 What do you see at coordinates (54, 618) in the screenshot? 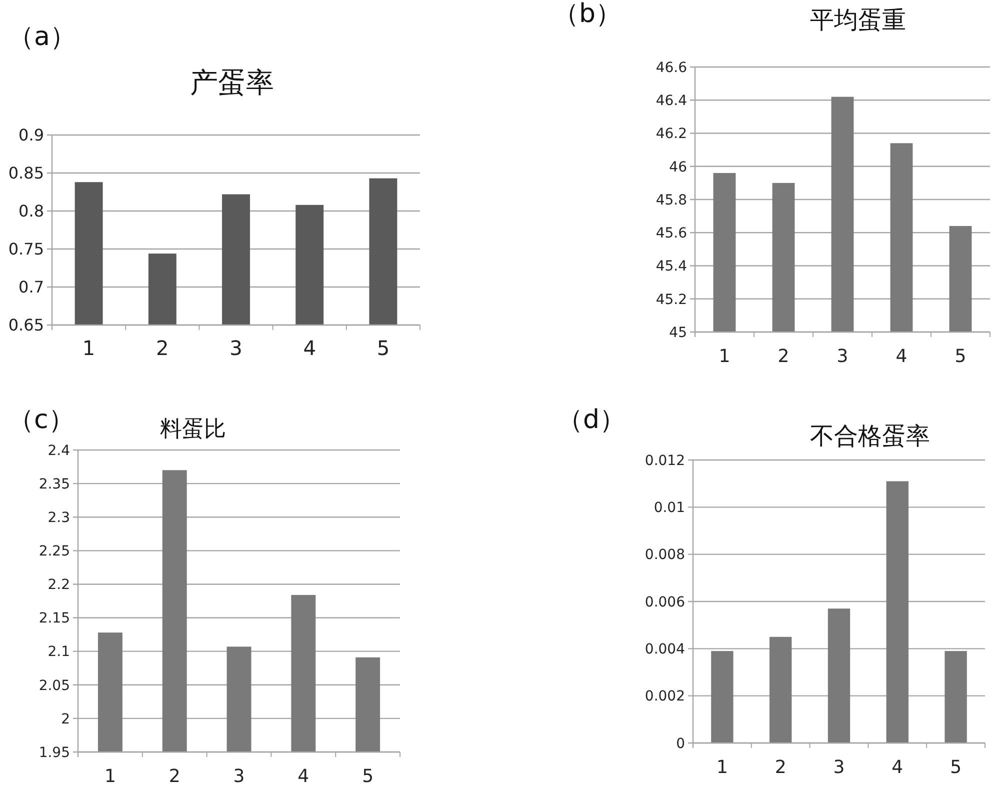
I see `y-tick-label: 2.15` at bounding box center [54, 618].